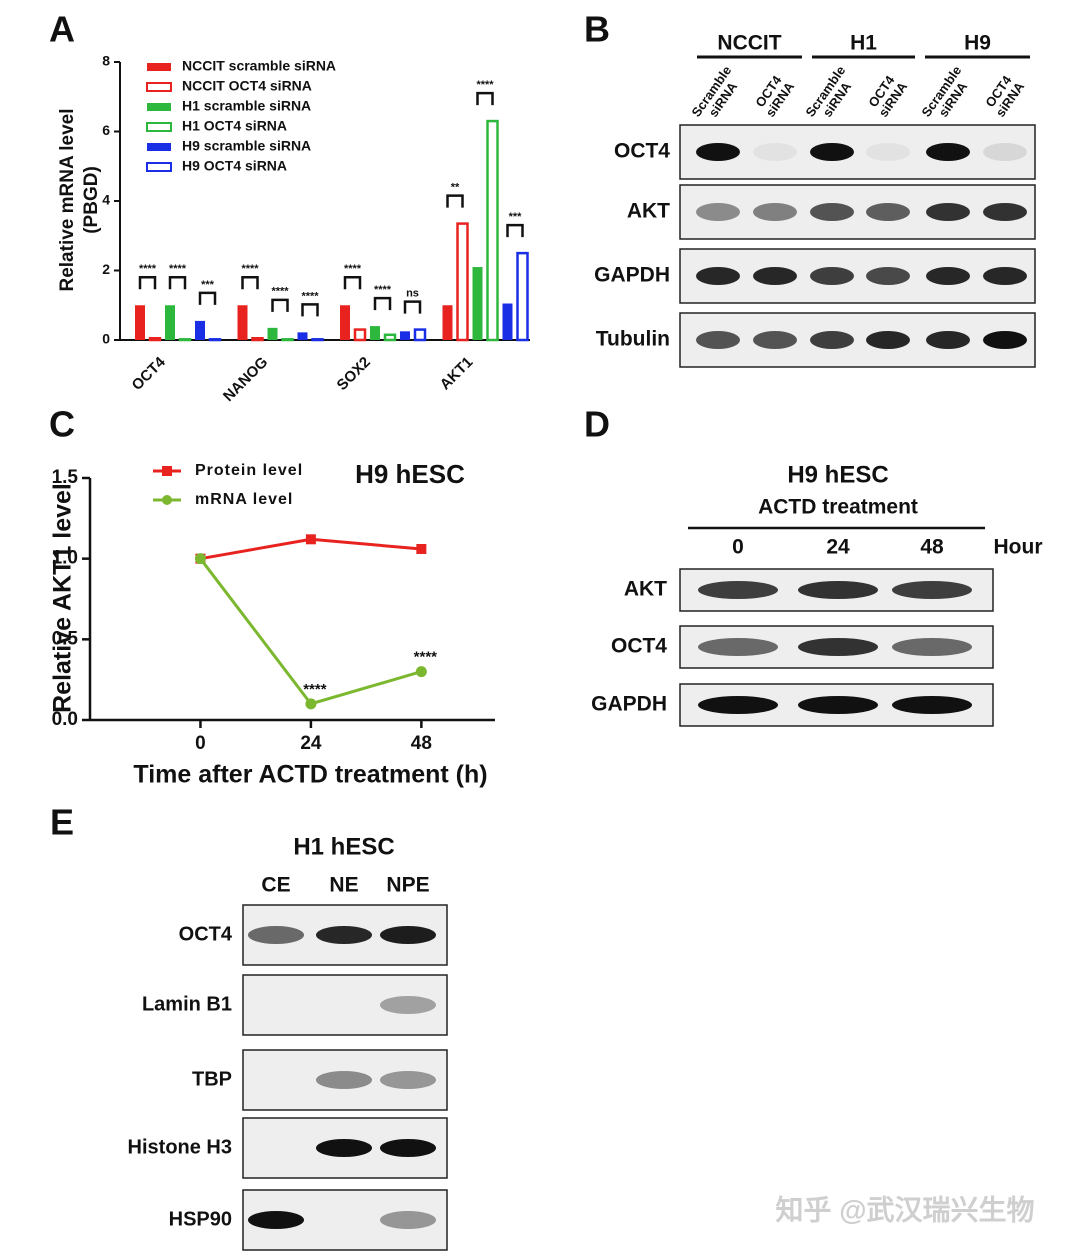 This screenshot has height=1256, width=1080. What do you see at coordinates (62, 822) in the screenshot?
I see `panel-label: E` at bounding box center [62, 822].